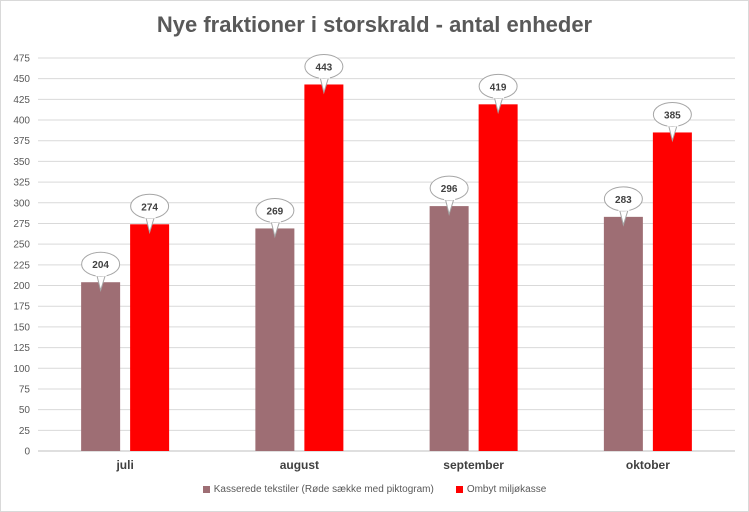  Describe the element at coordinates (449, 328) in the screenshot. I see `bar-1-september` at that location.